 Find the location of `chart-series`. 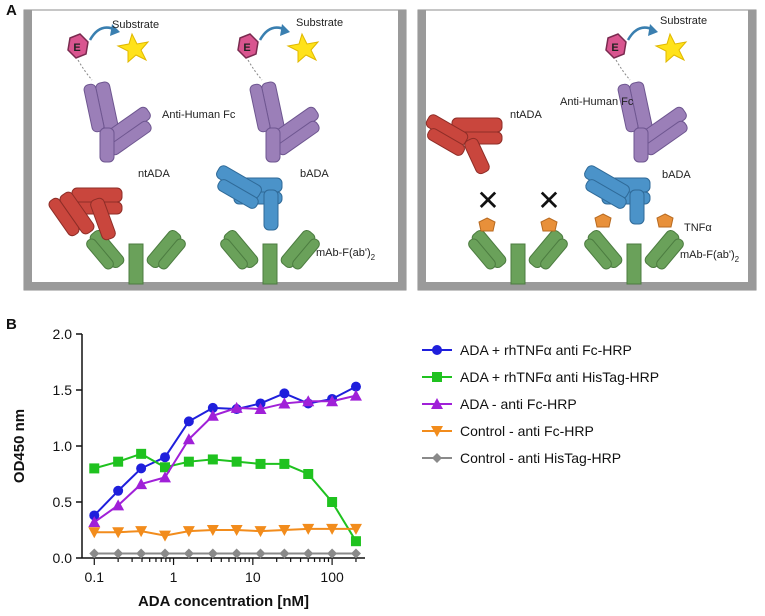

chart-series is located at coordinates (225, 470).